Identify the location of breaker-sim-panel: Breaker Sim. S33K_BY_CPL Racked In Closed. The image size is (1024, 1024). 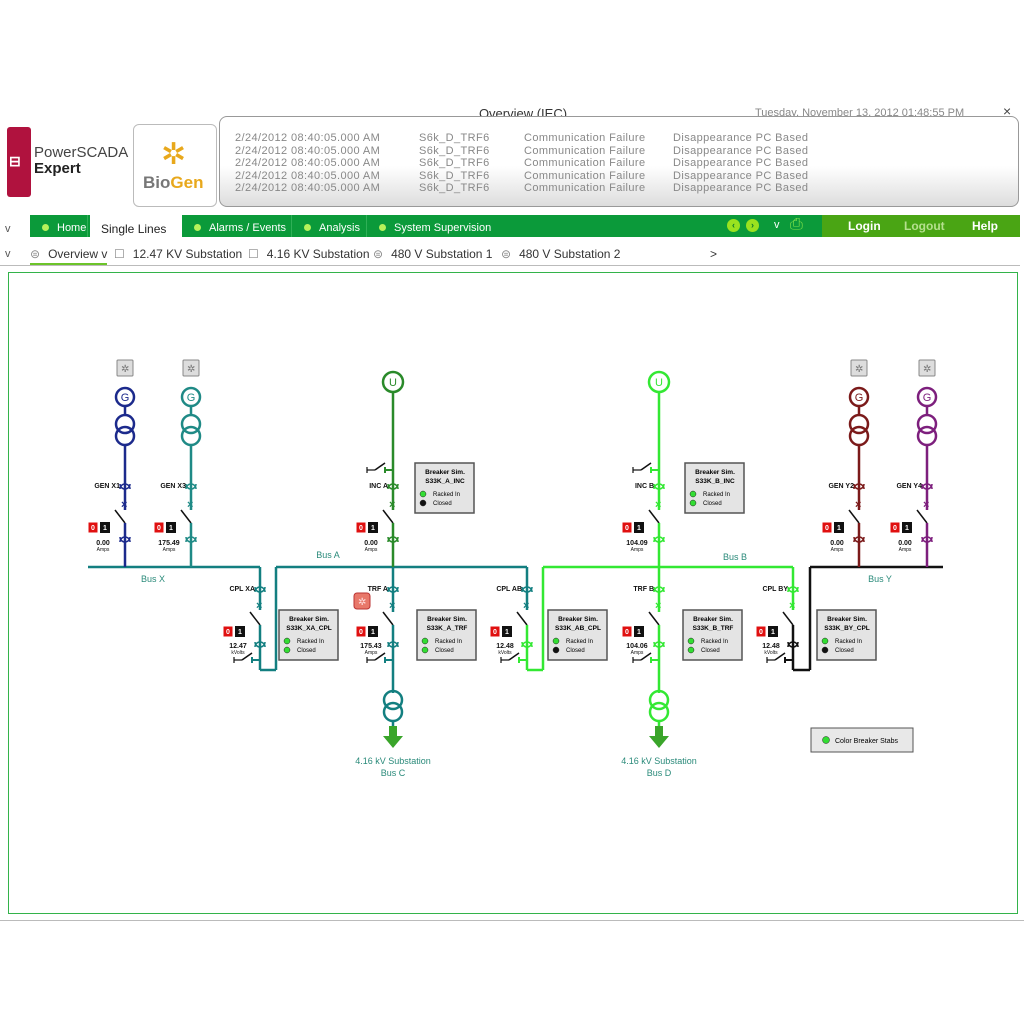
(846, 635).